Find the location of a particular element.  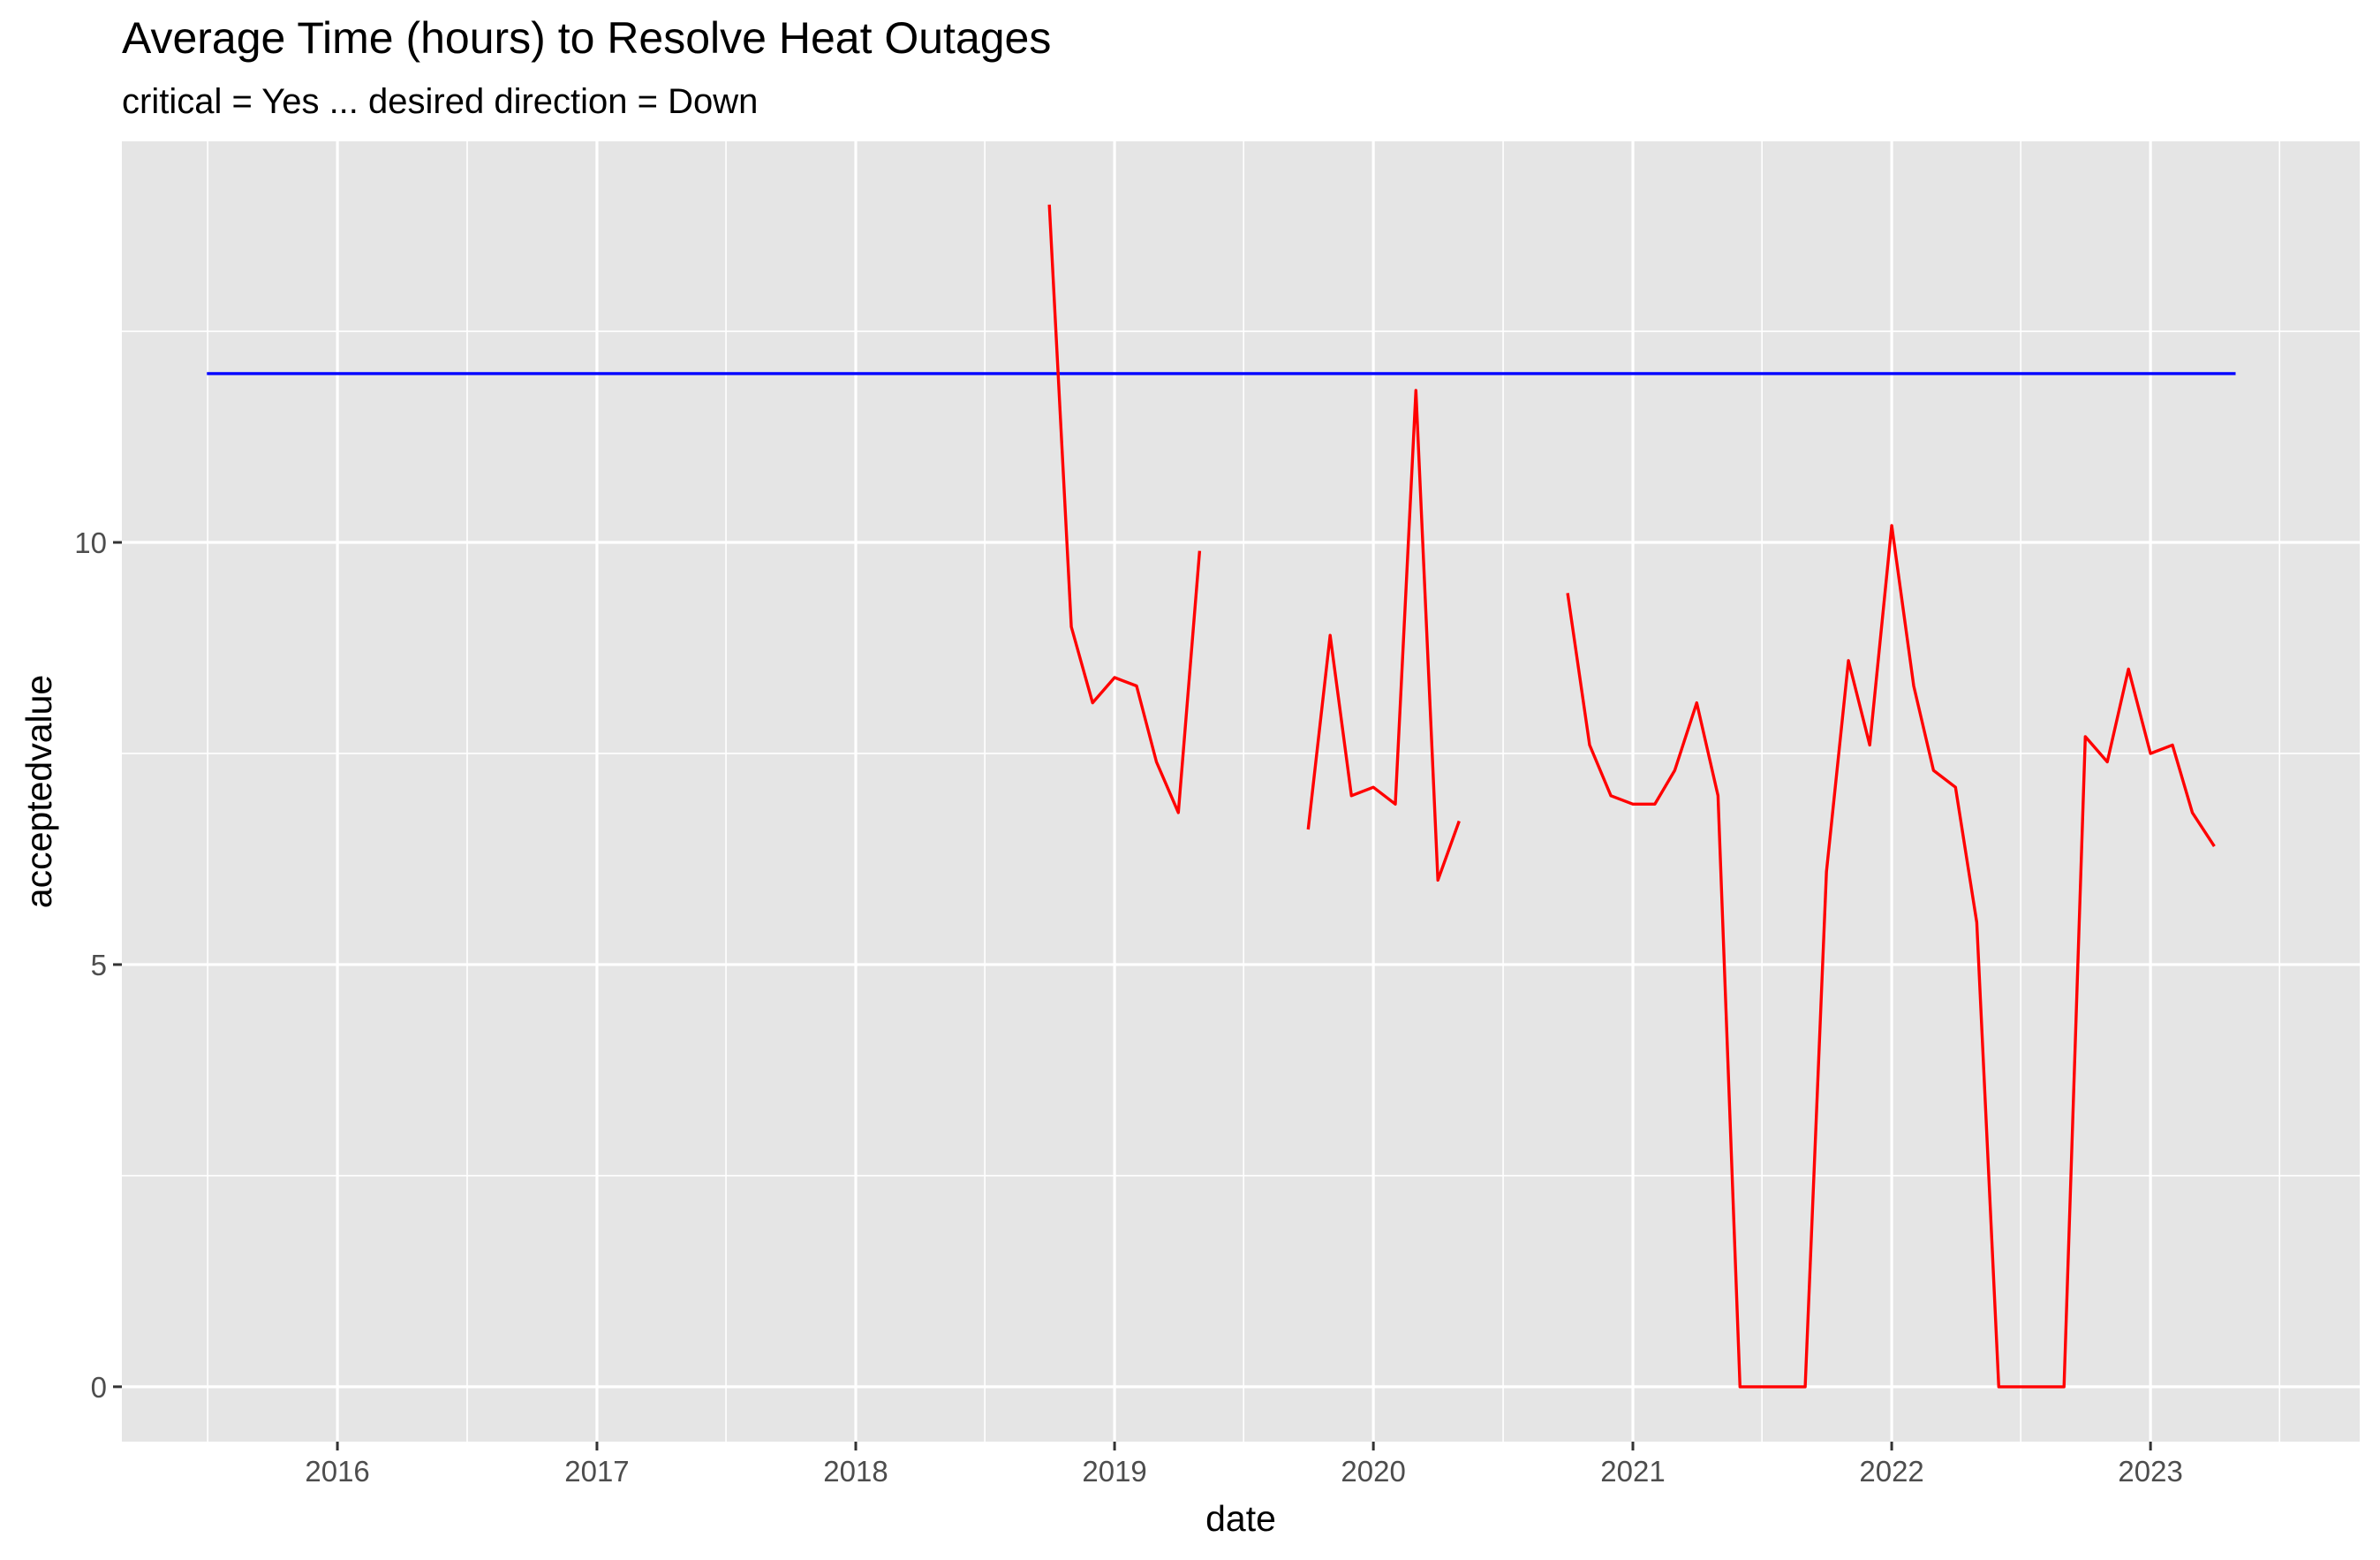

x-axis-title: date is located at coordinates (1240, 1518).